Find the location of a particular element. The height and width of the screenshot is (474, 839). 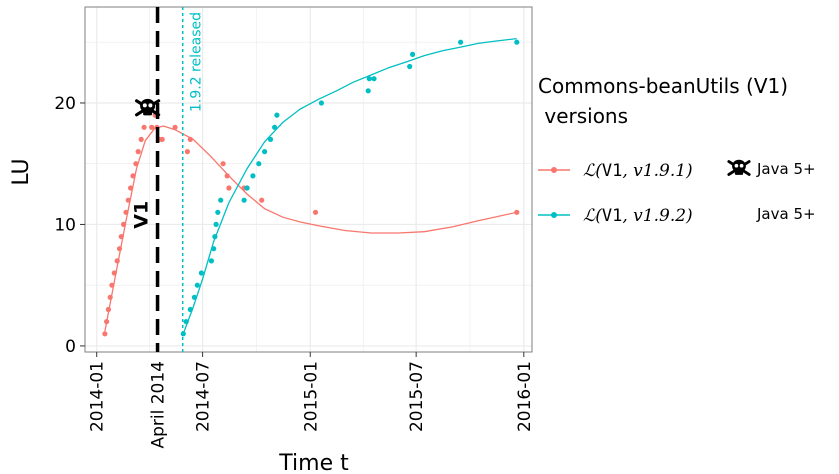

legend-note-v192: Java 5+ is located at coordinates (786, 214).